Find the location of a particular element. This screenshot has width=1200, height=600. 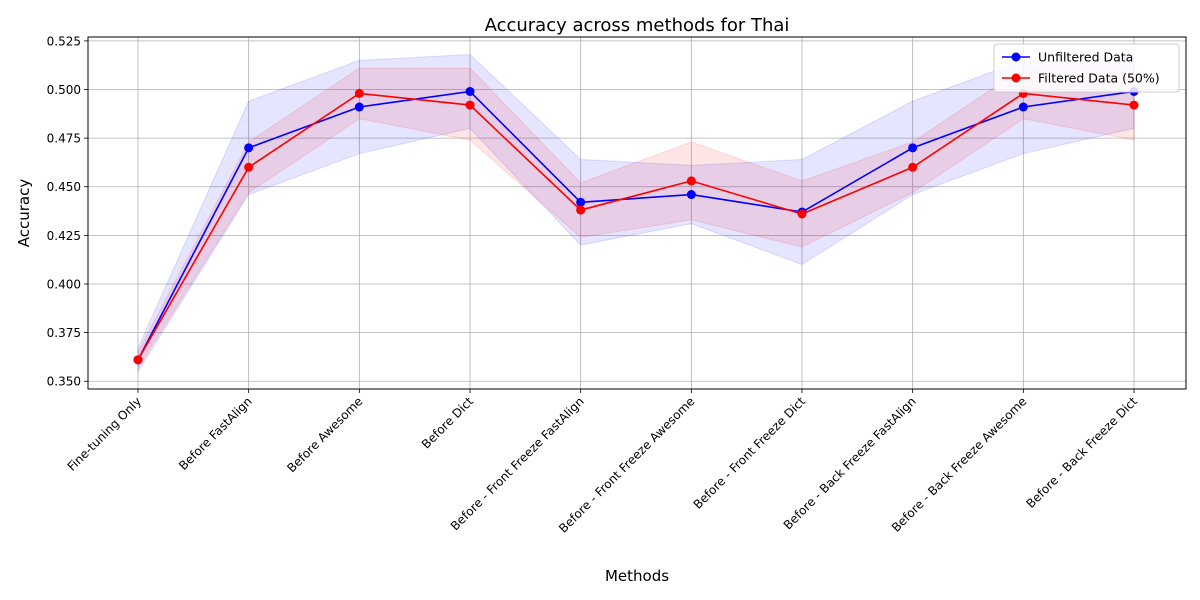

legend-box is located at coordinates (1086, 68).